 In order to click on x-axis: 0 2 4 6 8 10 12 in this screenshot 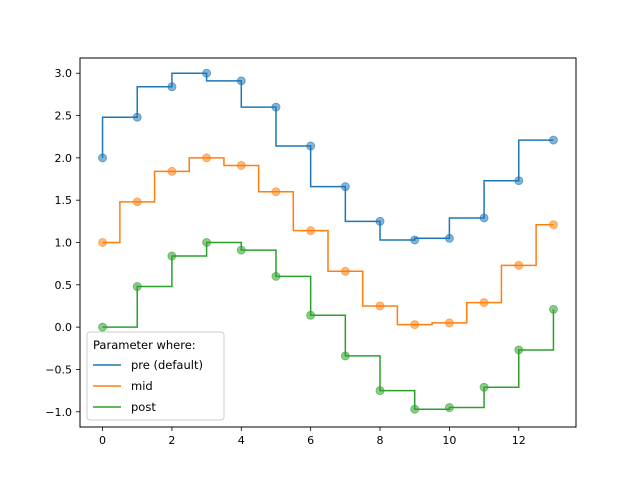, I will do `click(312, 437)`.